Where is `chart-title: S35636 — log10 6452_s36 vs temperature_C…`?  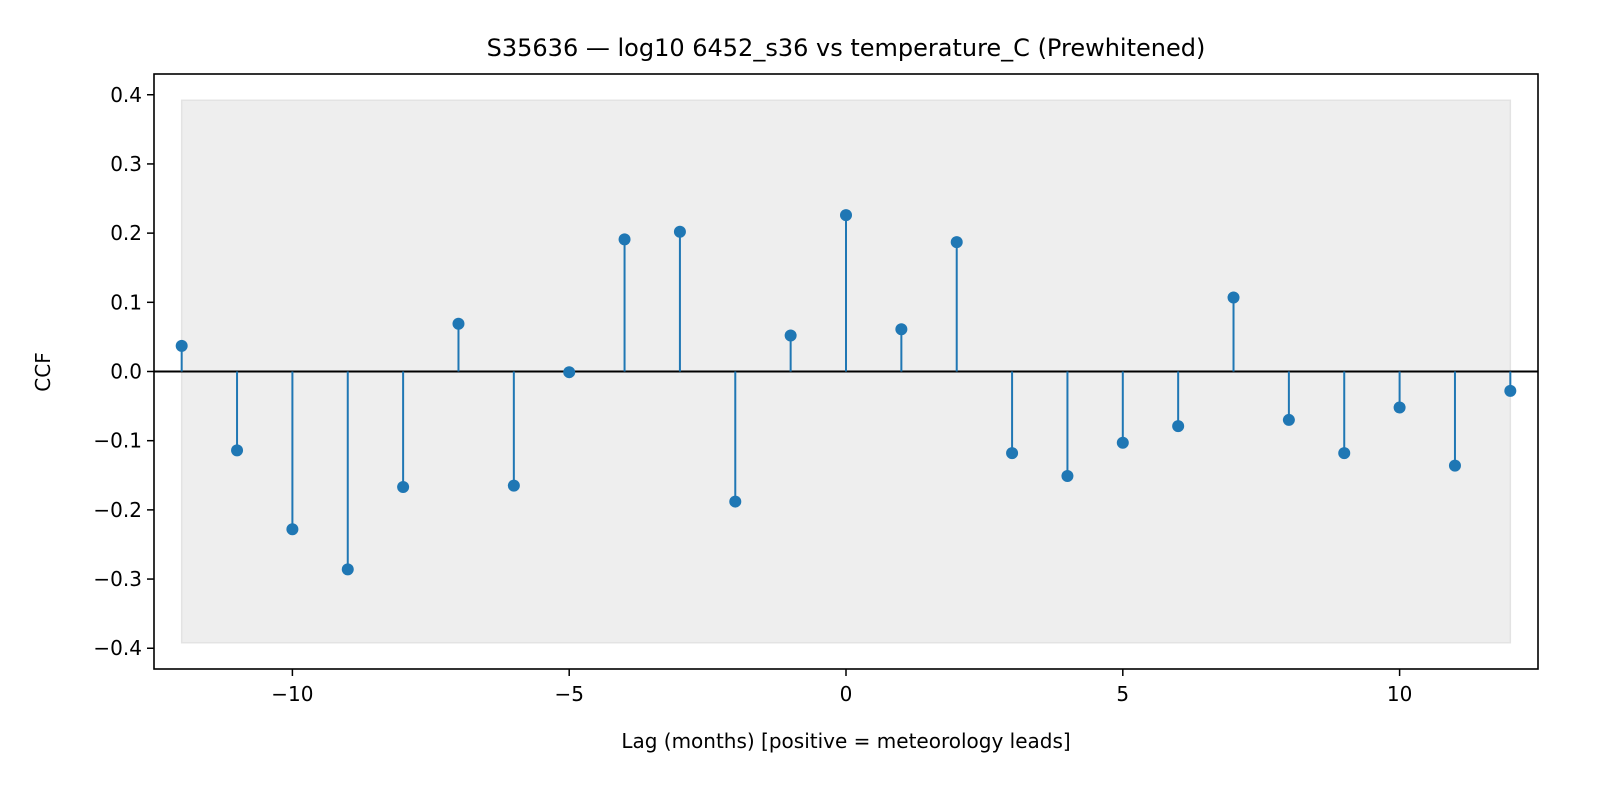
chart-title: S35636 — log10 6452_s36 vs temperature_C… is located at coordinates (846, 48).